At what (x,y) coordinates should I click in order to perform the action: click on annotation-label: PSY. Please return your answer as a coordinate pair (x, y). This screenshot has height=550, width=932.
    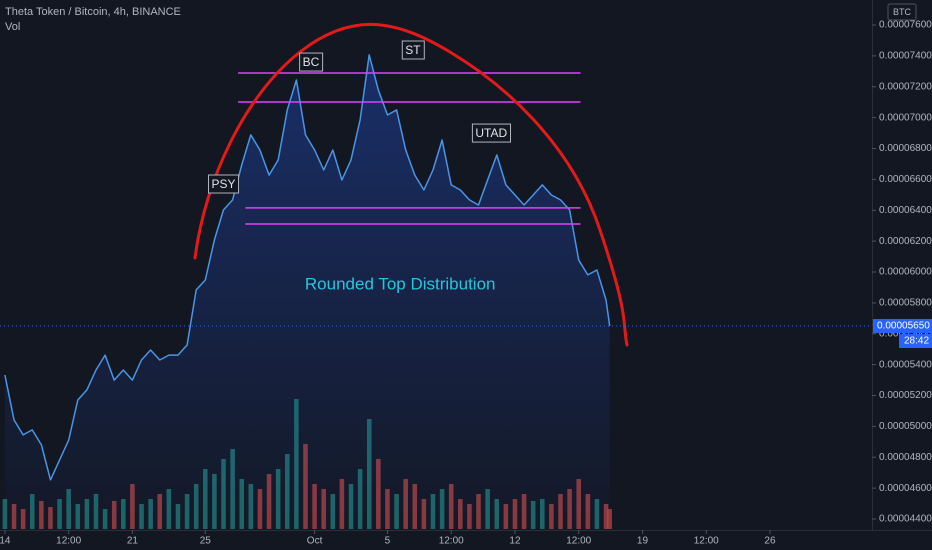
    Looking at the image, I should click on (224, 184).